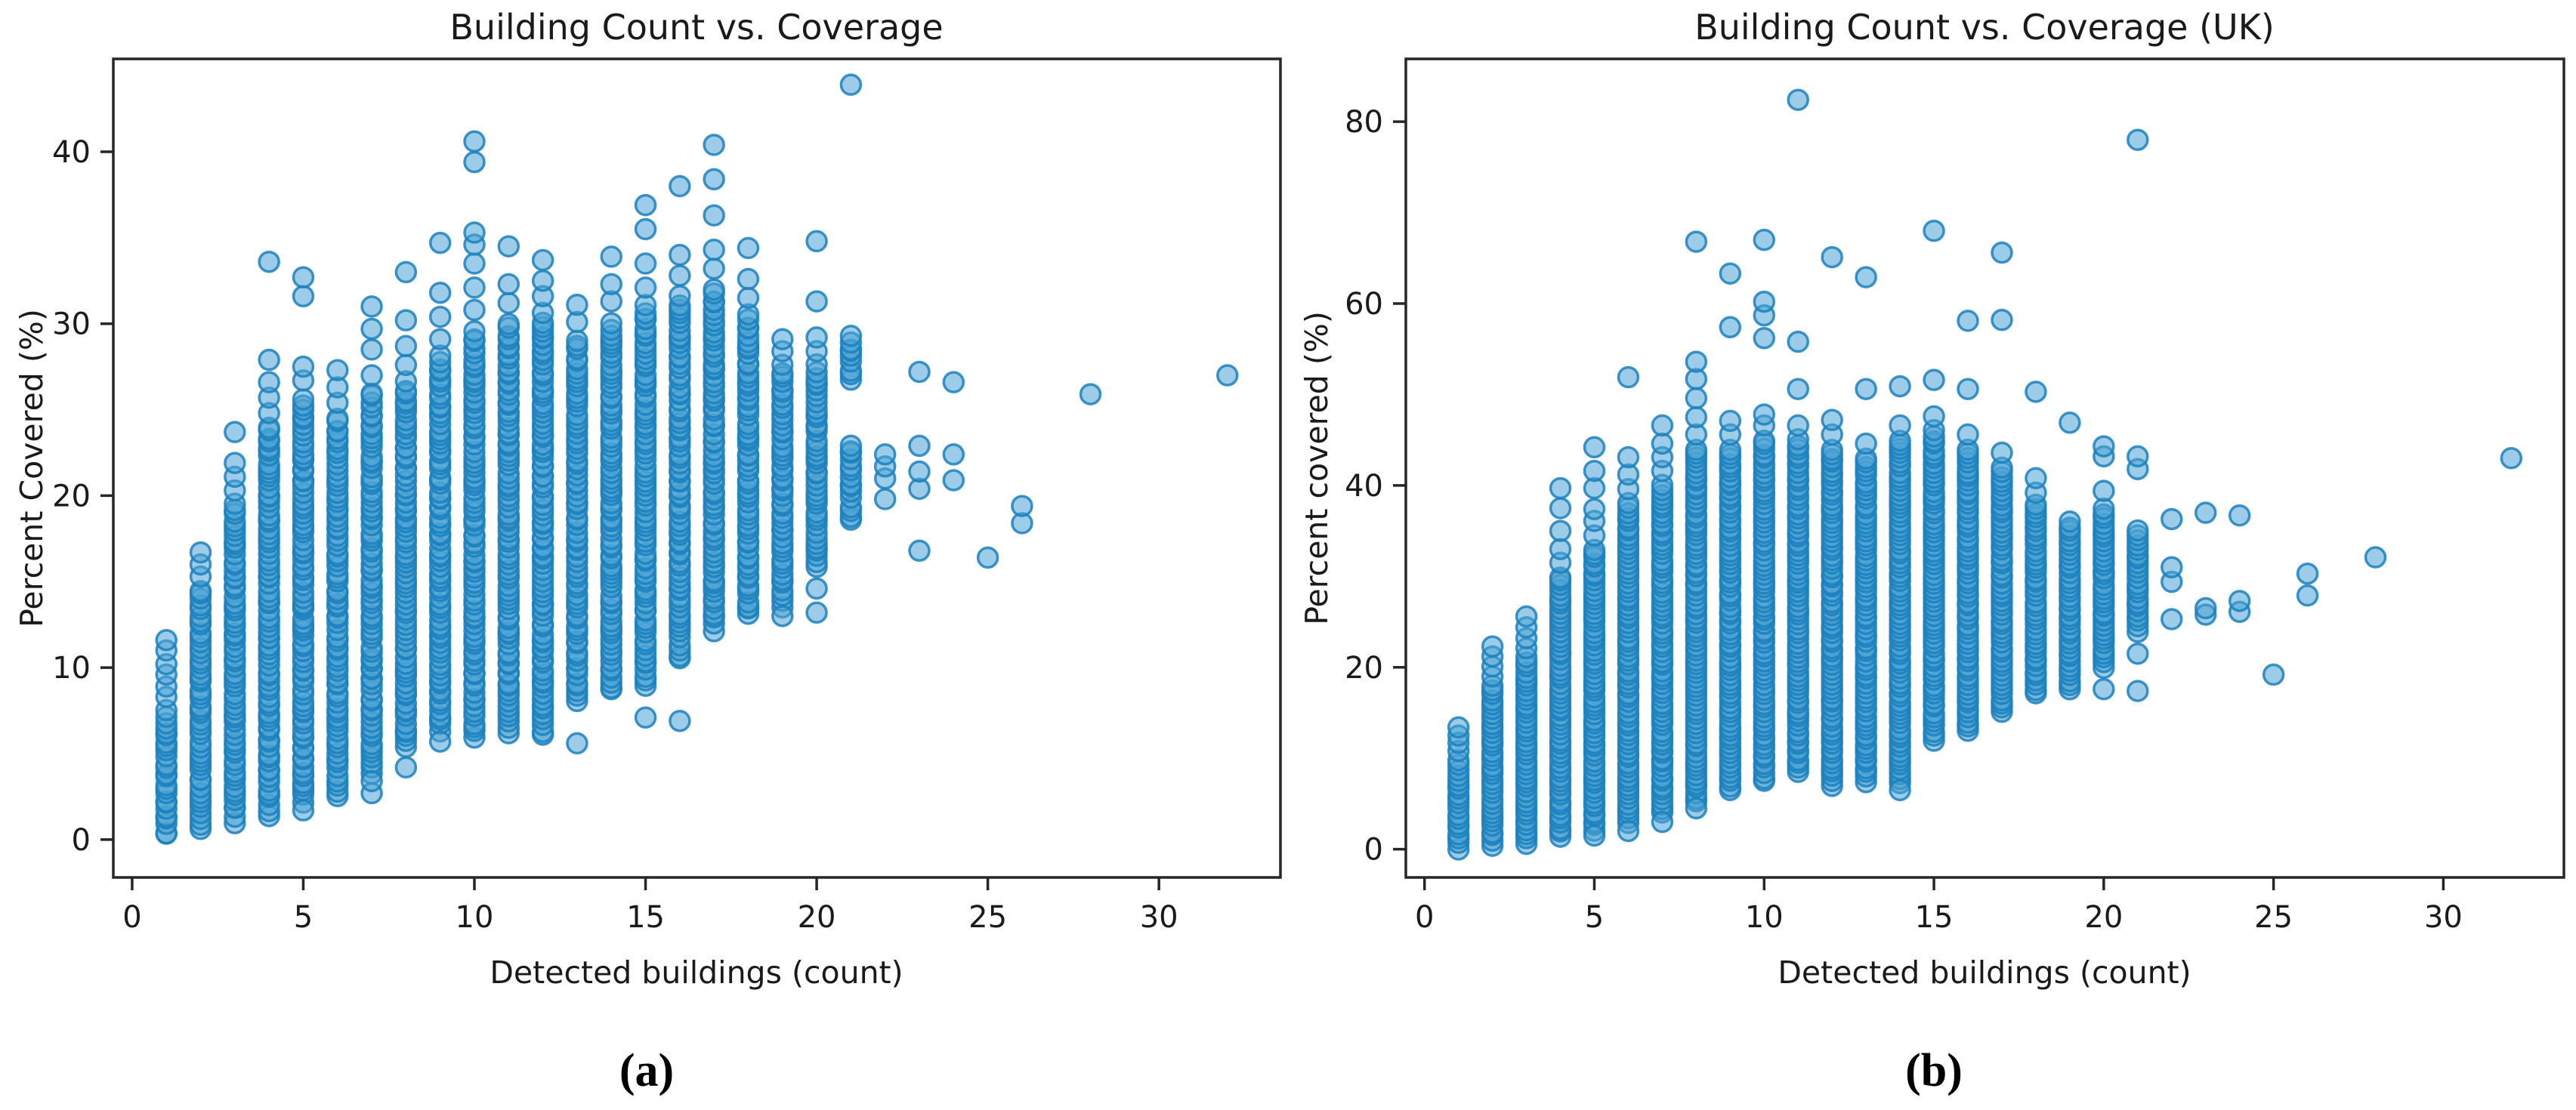  Describe the element at coordinates (1934, 1070) in the screenshot. I see `subfigure-label-b: (b)` at that location.